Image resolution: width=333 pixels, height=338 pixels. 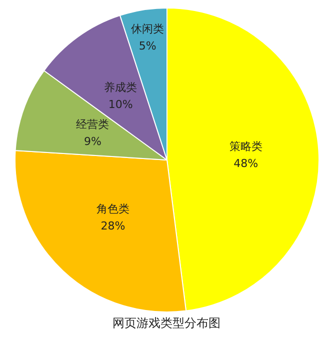 I want to click on slice-label: 休闲类, so click(x=147, y=29).